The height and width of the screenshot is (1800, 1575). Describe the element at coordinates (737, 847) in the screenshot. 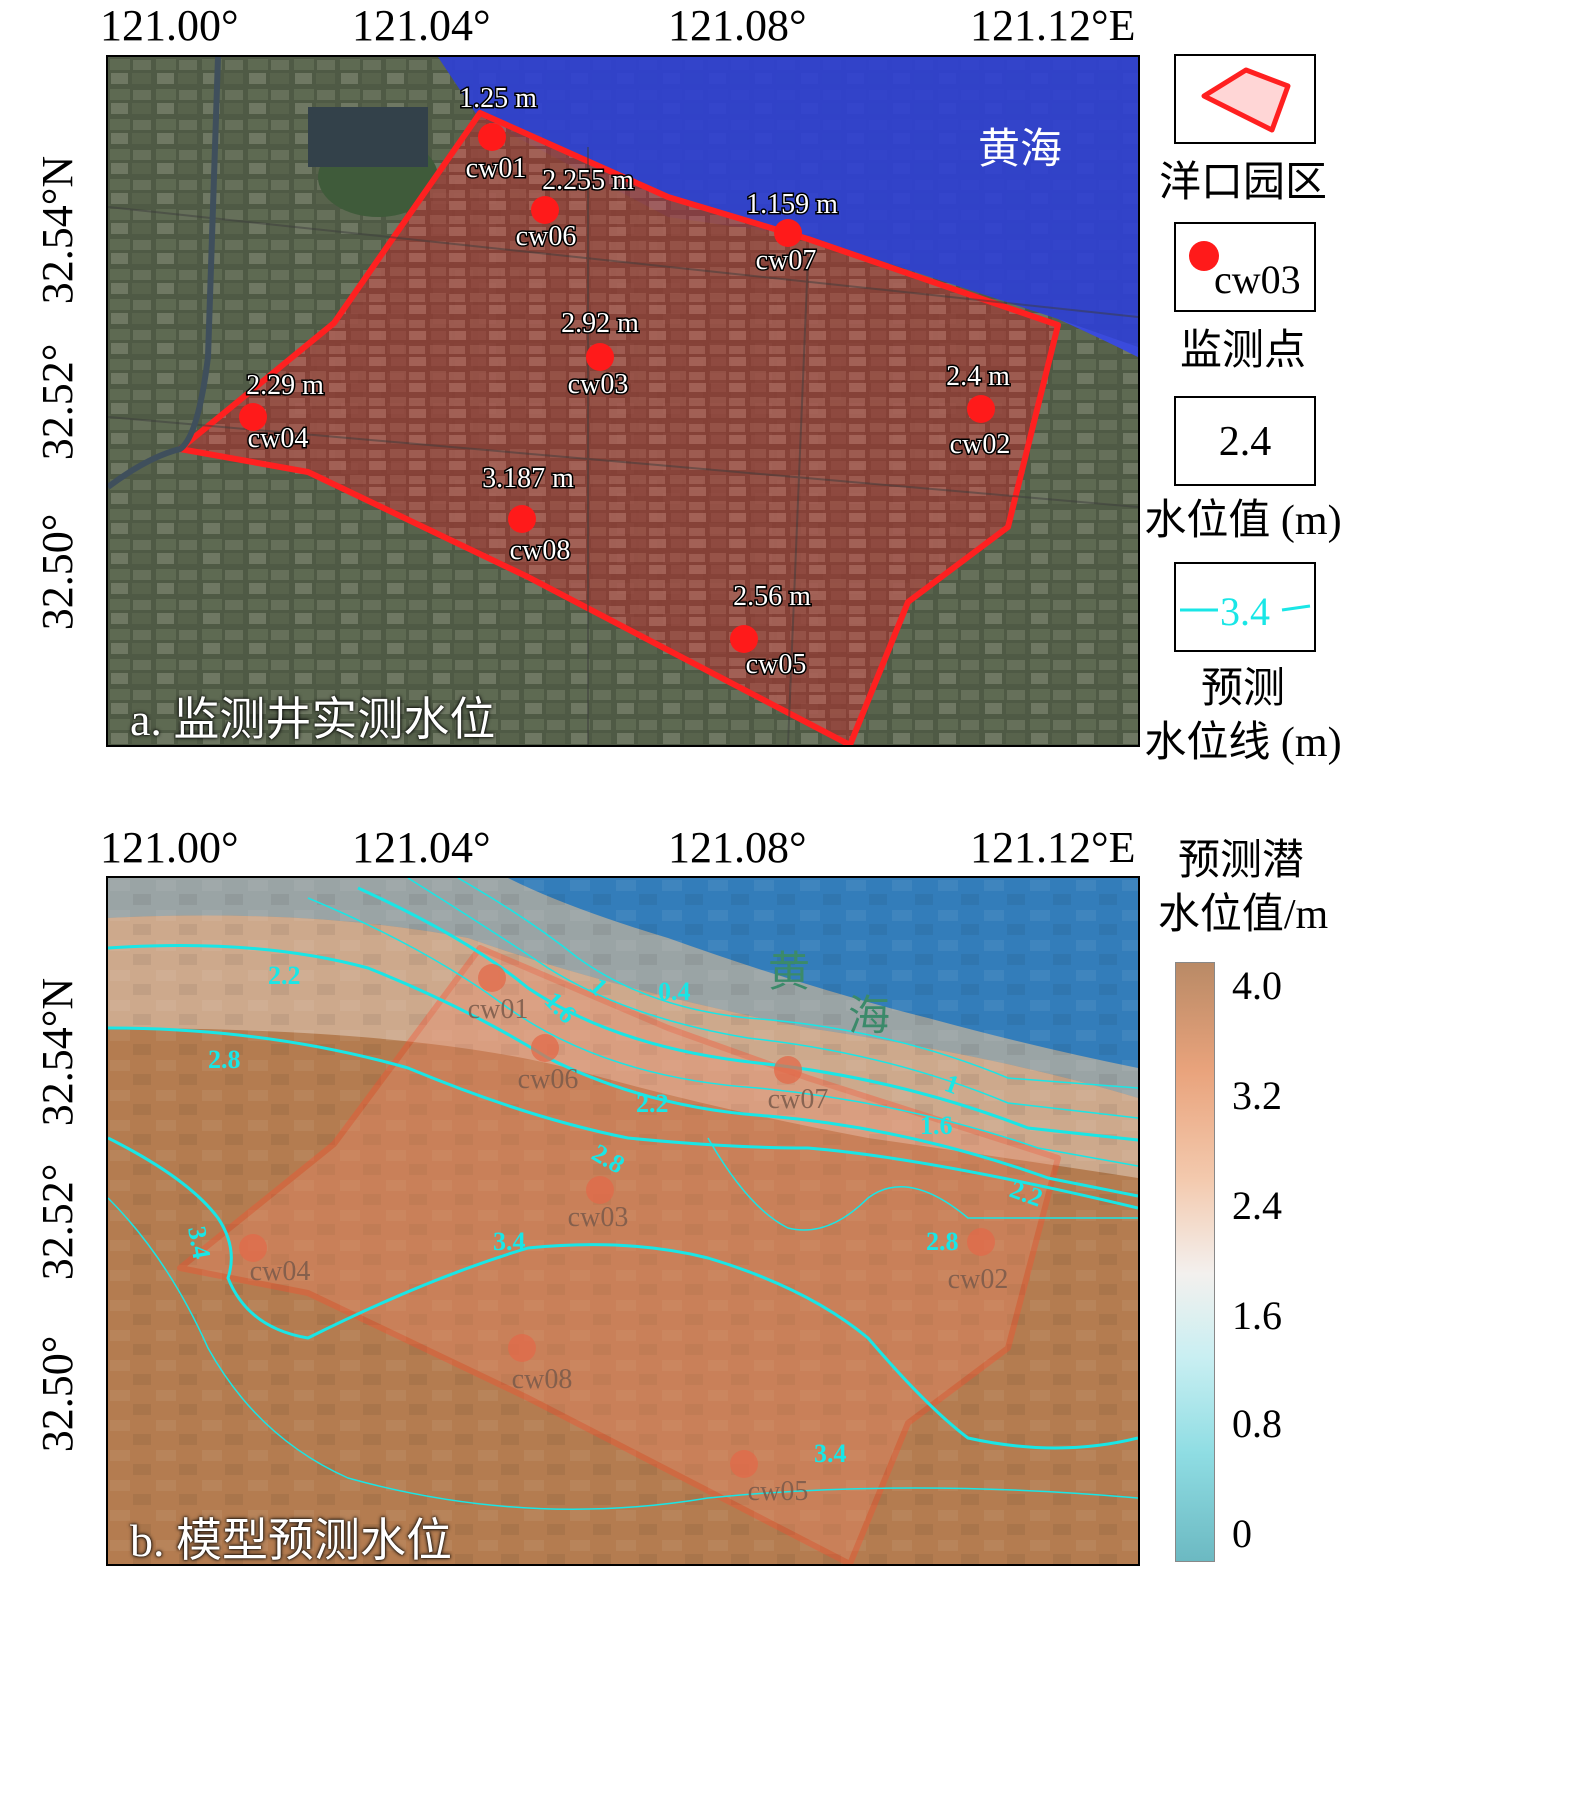

I see `b-lon-tick-3: 121.08°` at that location.